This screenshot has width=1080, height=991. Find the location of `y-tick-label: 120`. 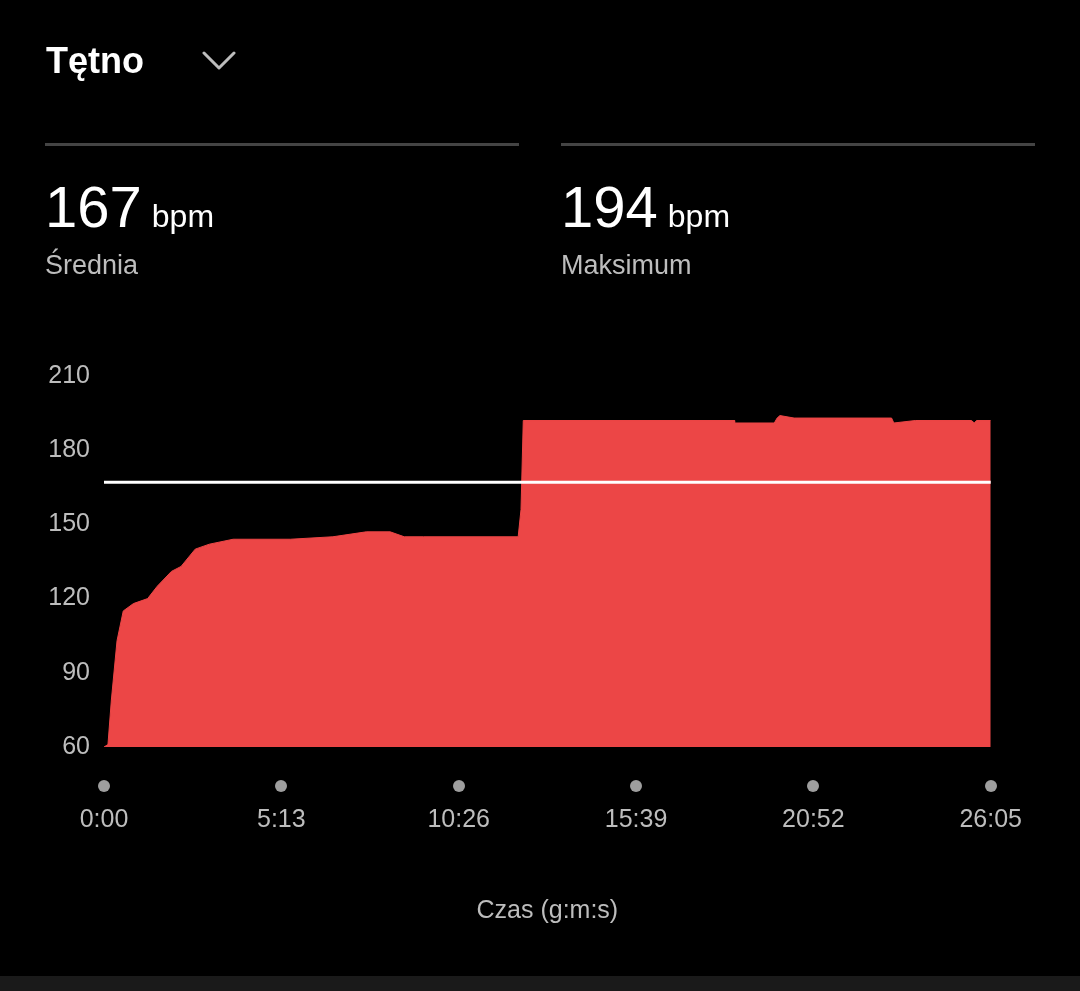

y-tick-label: 120 is located at coordinates (69, 596).